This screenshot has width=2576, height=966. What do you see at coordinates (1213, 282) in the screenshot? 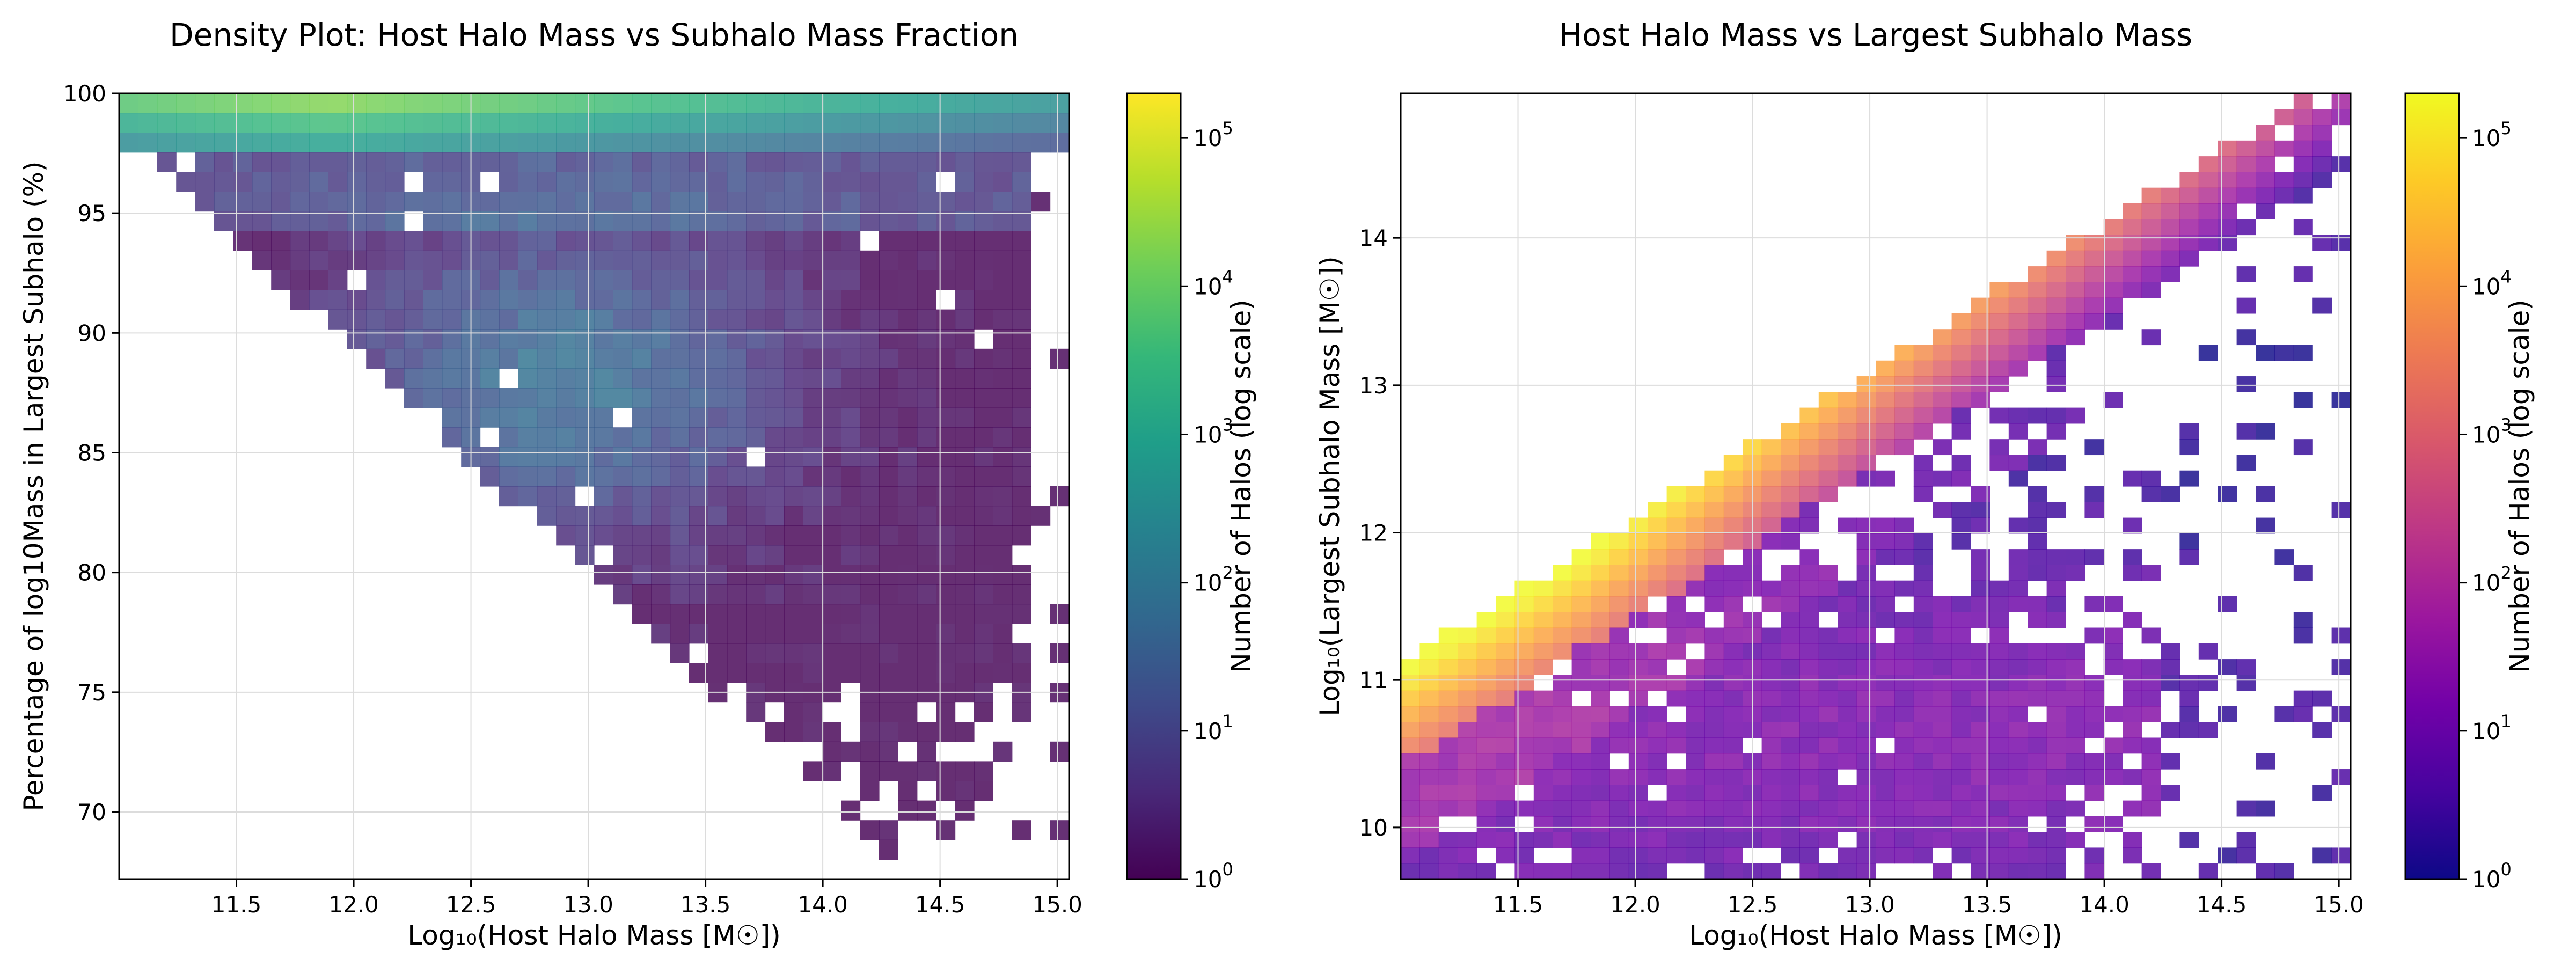
I see `colorbar-tick-label: 104` at bounding box center [1213, 282].